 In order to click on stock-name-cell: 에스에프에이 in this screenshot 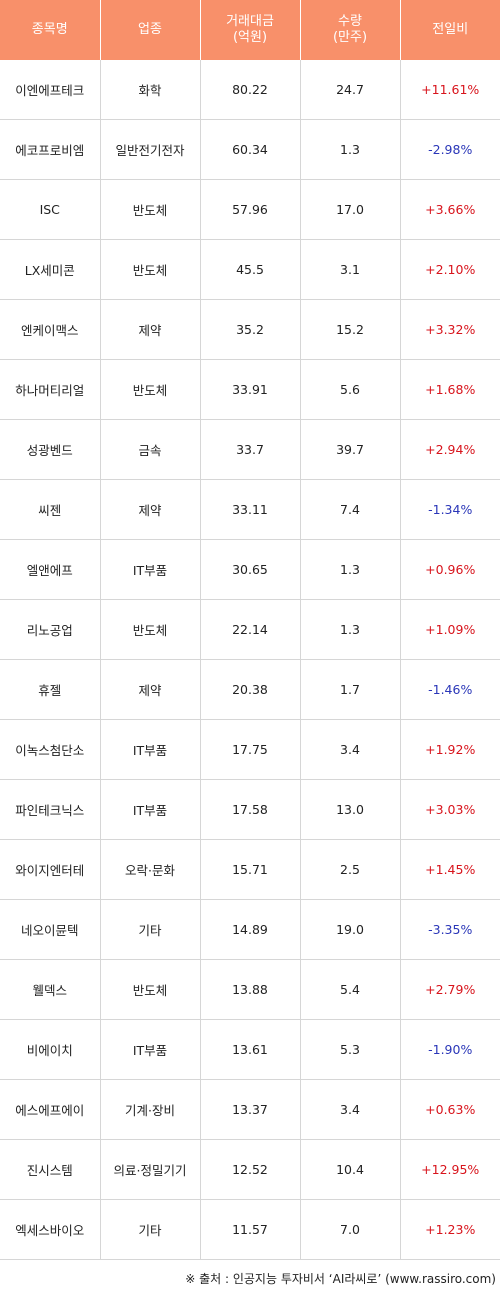, I will do `click(50, 1109)`.